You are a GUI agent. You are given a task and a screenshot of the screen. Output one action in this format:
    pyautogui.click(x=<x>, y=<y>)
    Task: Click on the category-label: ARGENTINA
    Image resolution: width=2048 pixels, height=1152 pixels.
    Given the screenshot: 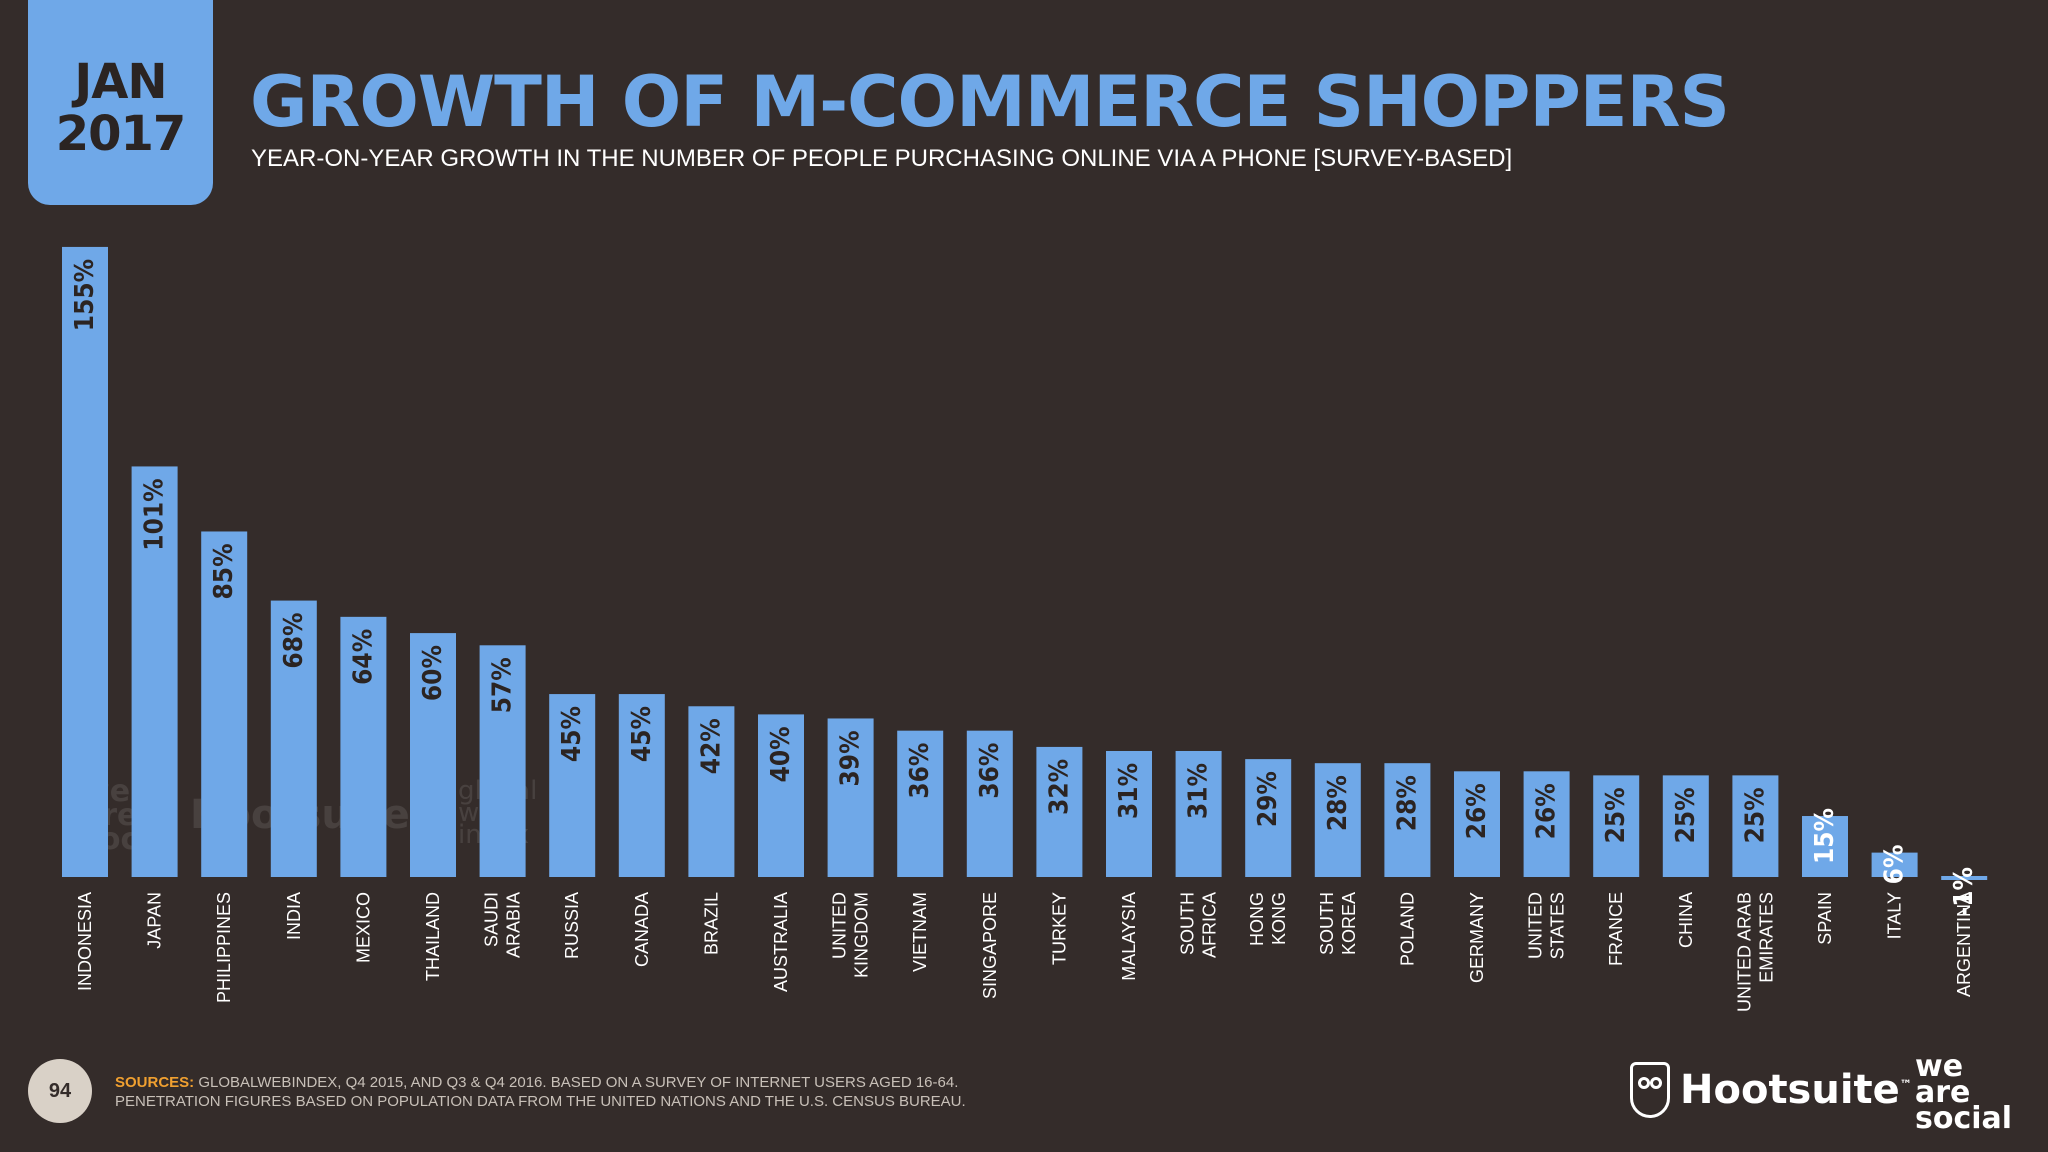 What is the action you would take?
    pyautogui.click(x=1964, y=944)
    